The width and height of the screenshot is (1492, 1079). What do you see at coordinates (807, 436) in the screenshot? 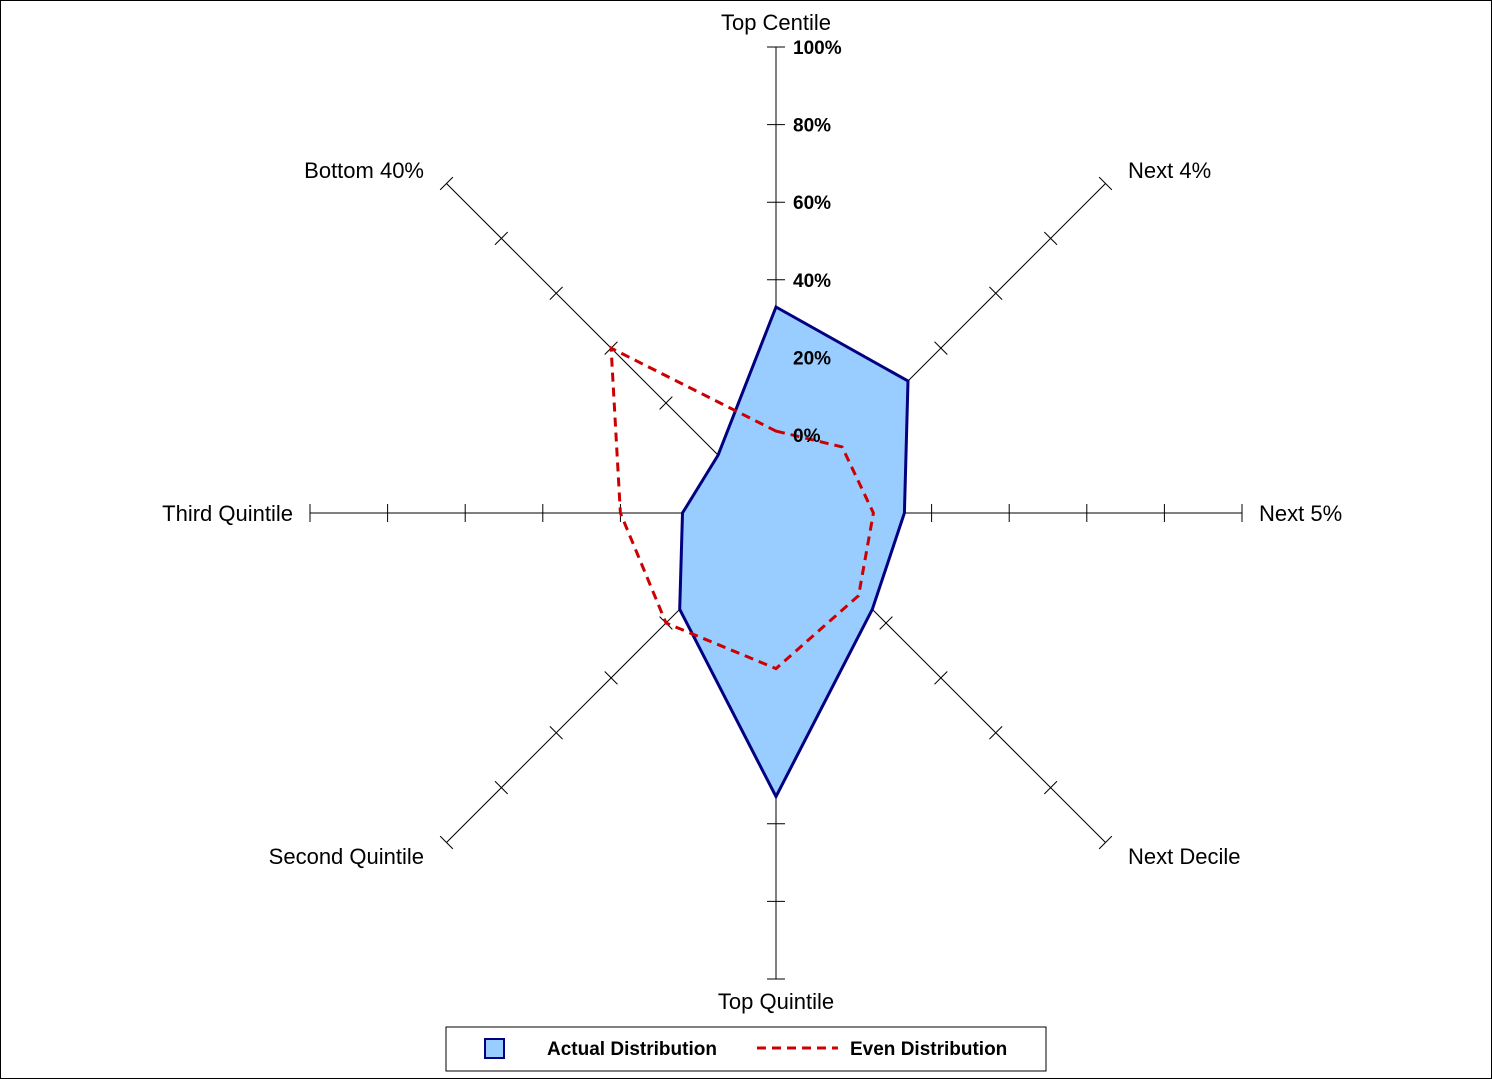
I see `r-tick-label: 0%` at bounding box center [807, 436].